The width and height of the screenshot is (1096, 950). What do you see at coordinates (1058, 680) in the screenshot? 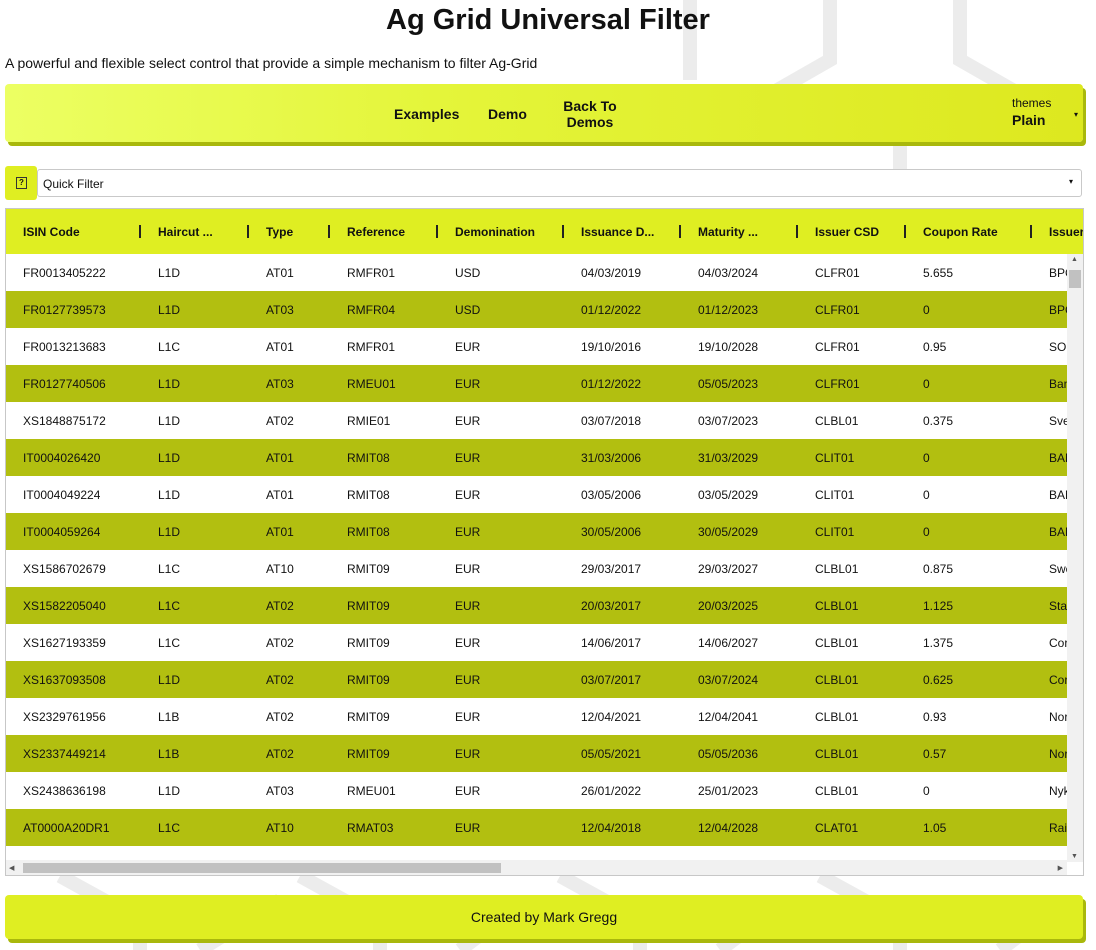
I see `table-cell: Cor` at bounding box center [1058, 680].